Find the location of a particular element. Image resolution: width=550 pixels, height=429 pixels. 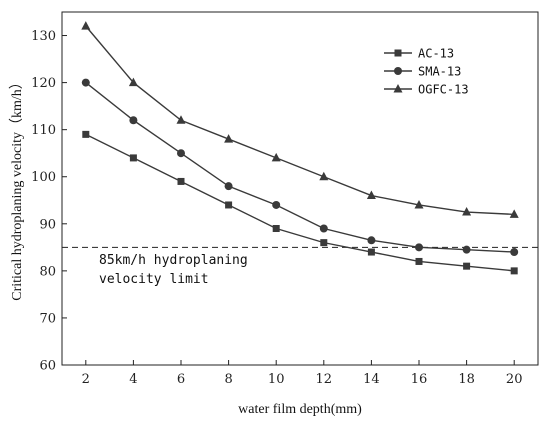

legend: AC-13 SMA-13 OGFC-13 is located at coordinates (426, 72).